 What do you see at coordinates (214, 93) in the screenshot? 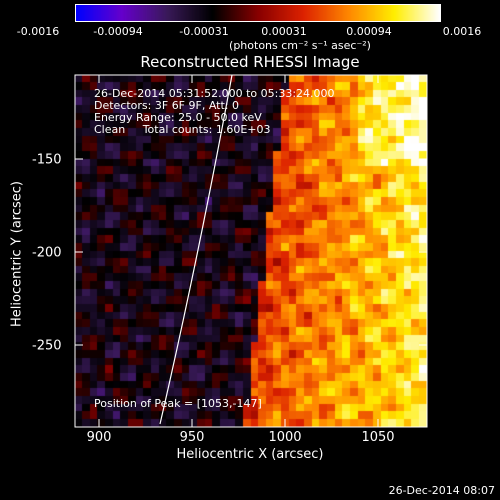
I see `annotation-time-range: 26-Dec-2014 05:31:52.000 to 05:33:24.000` at bounding box center [214, 93].